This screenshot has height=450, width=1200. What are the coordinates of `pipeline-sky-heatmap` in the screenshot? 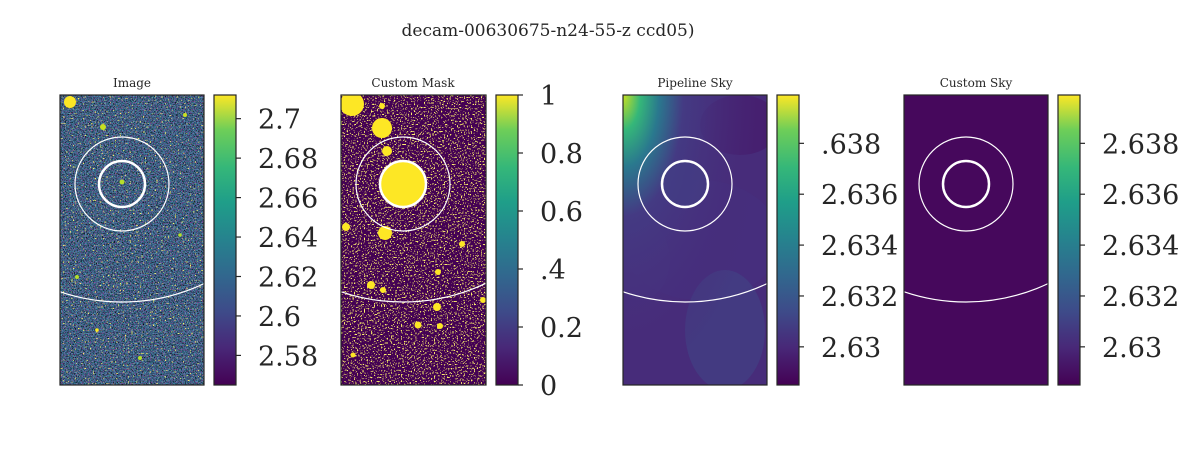 It's located at (695, 240).